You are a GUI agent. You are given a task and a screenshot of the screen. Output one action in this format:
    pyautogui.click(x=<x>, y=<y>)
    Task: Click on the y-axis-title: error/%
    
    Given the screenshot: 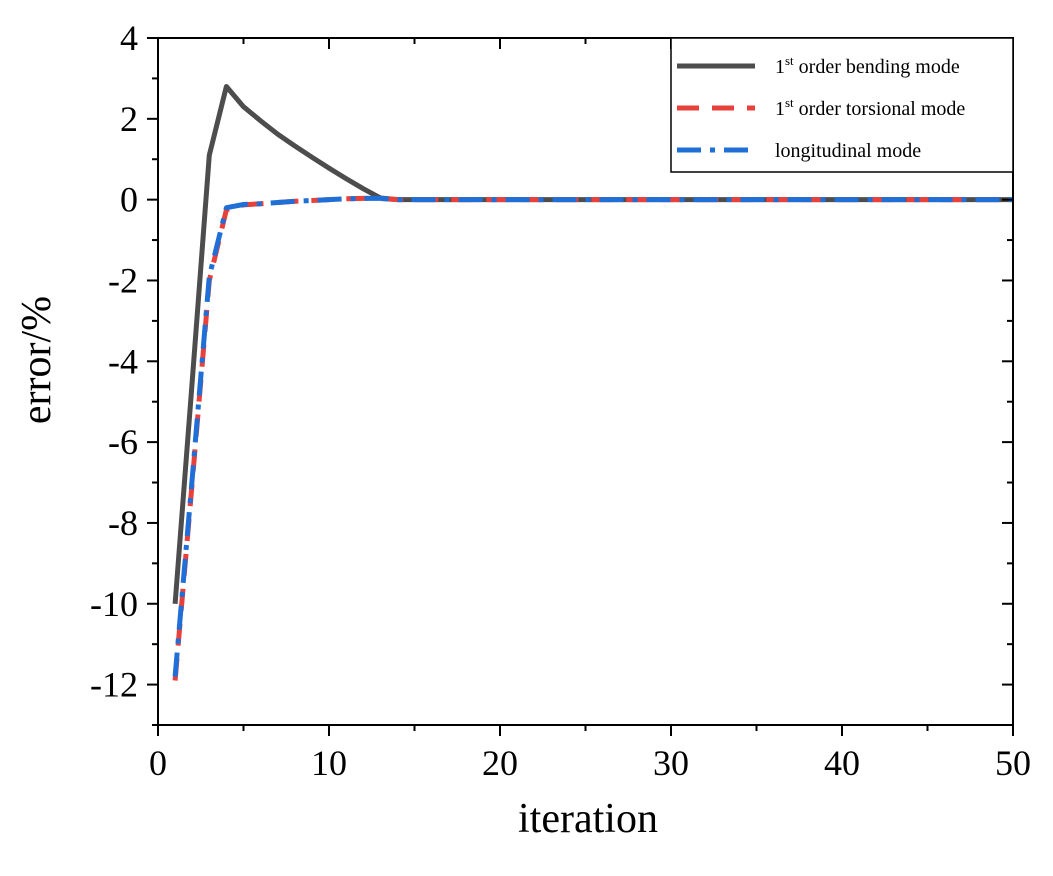 What is the action you would take?
    pyautogui.click(x=37, y=360)
    